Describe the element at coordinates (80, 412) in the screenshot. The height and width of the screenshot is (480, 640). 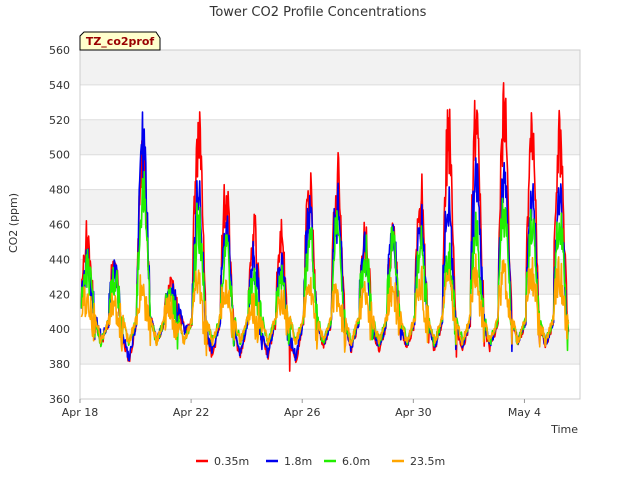
I see `x-tick-label: Apr 18` at that location.